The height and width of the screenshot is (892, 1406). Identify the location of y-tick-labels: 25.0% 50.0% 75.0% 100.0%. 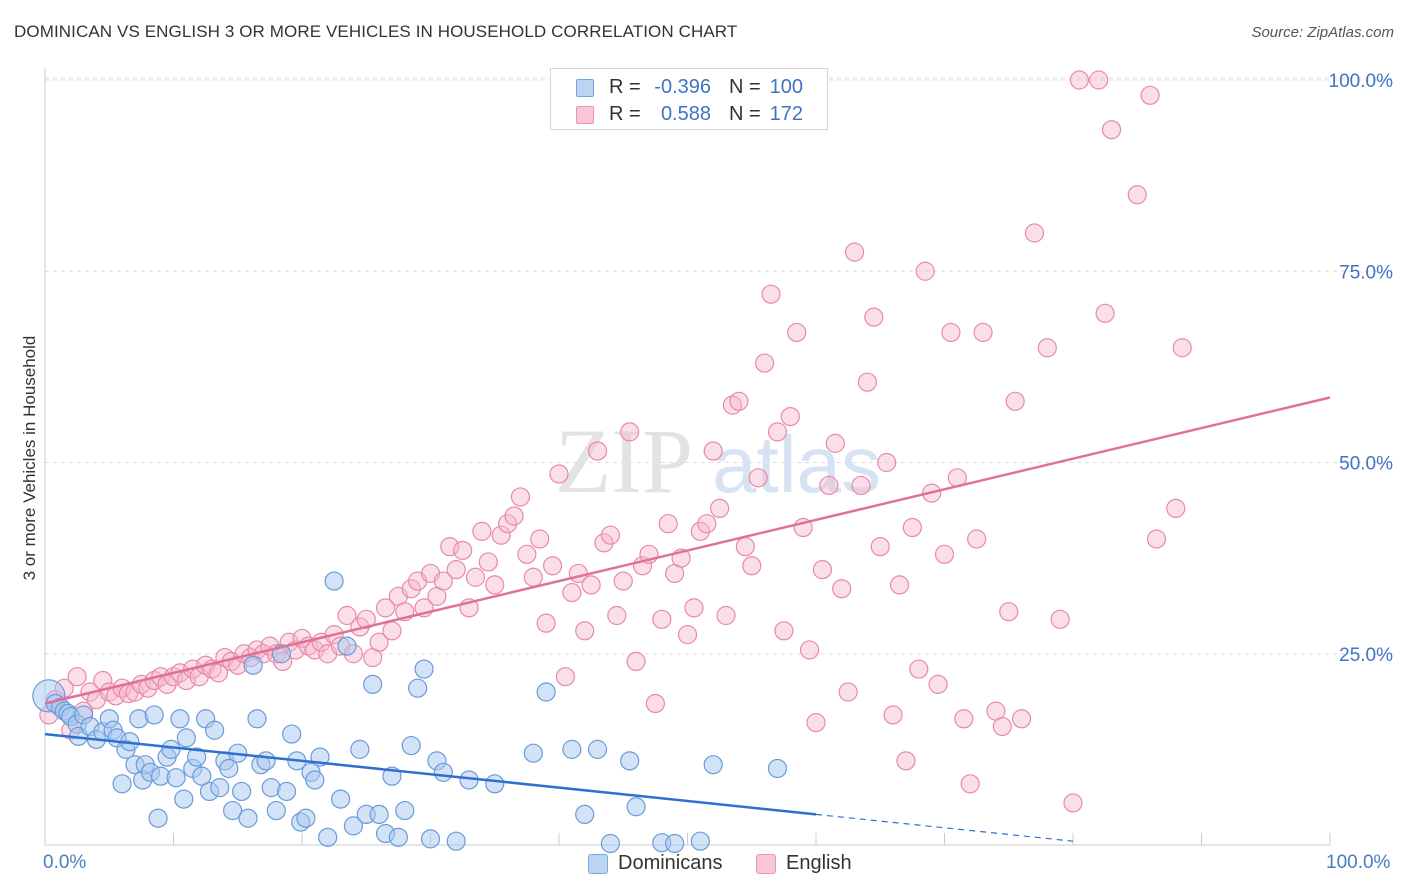
(1361, 368).